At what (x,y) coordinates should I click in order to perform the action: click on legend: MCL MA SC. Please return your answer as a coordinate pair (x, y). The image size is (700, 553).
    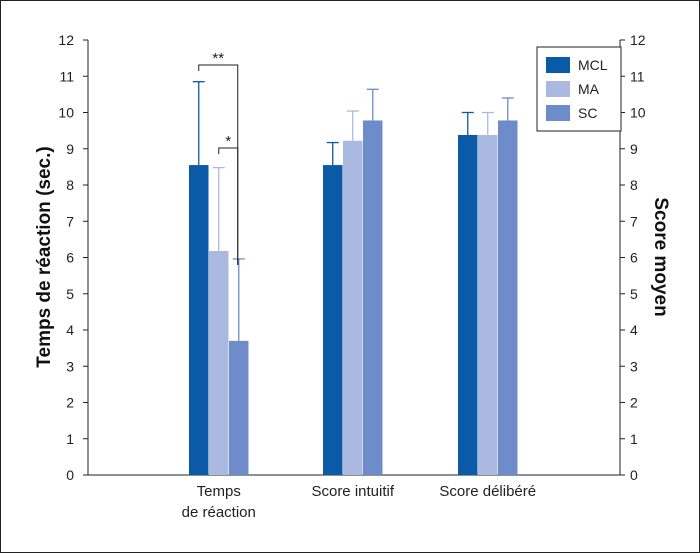
    Looking at the image, I should click on (579, 89).